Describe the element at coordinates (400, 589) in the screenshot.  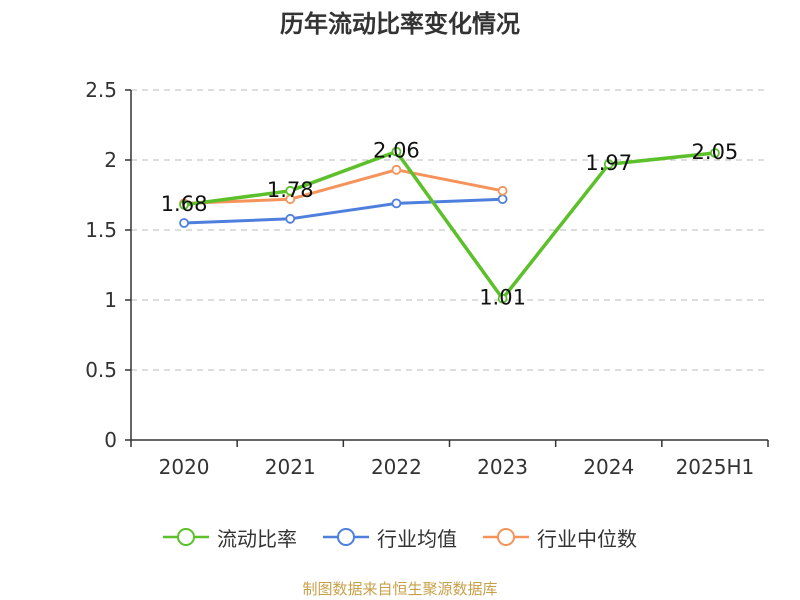
I see `source-note: 制图数据来自恒生聚源数据库` at that location.